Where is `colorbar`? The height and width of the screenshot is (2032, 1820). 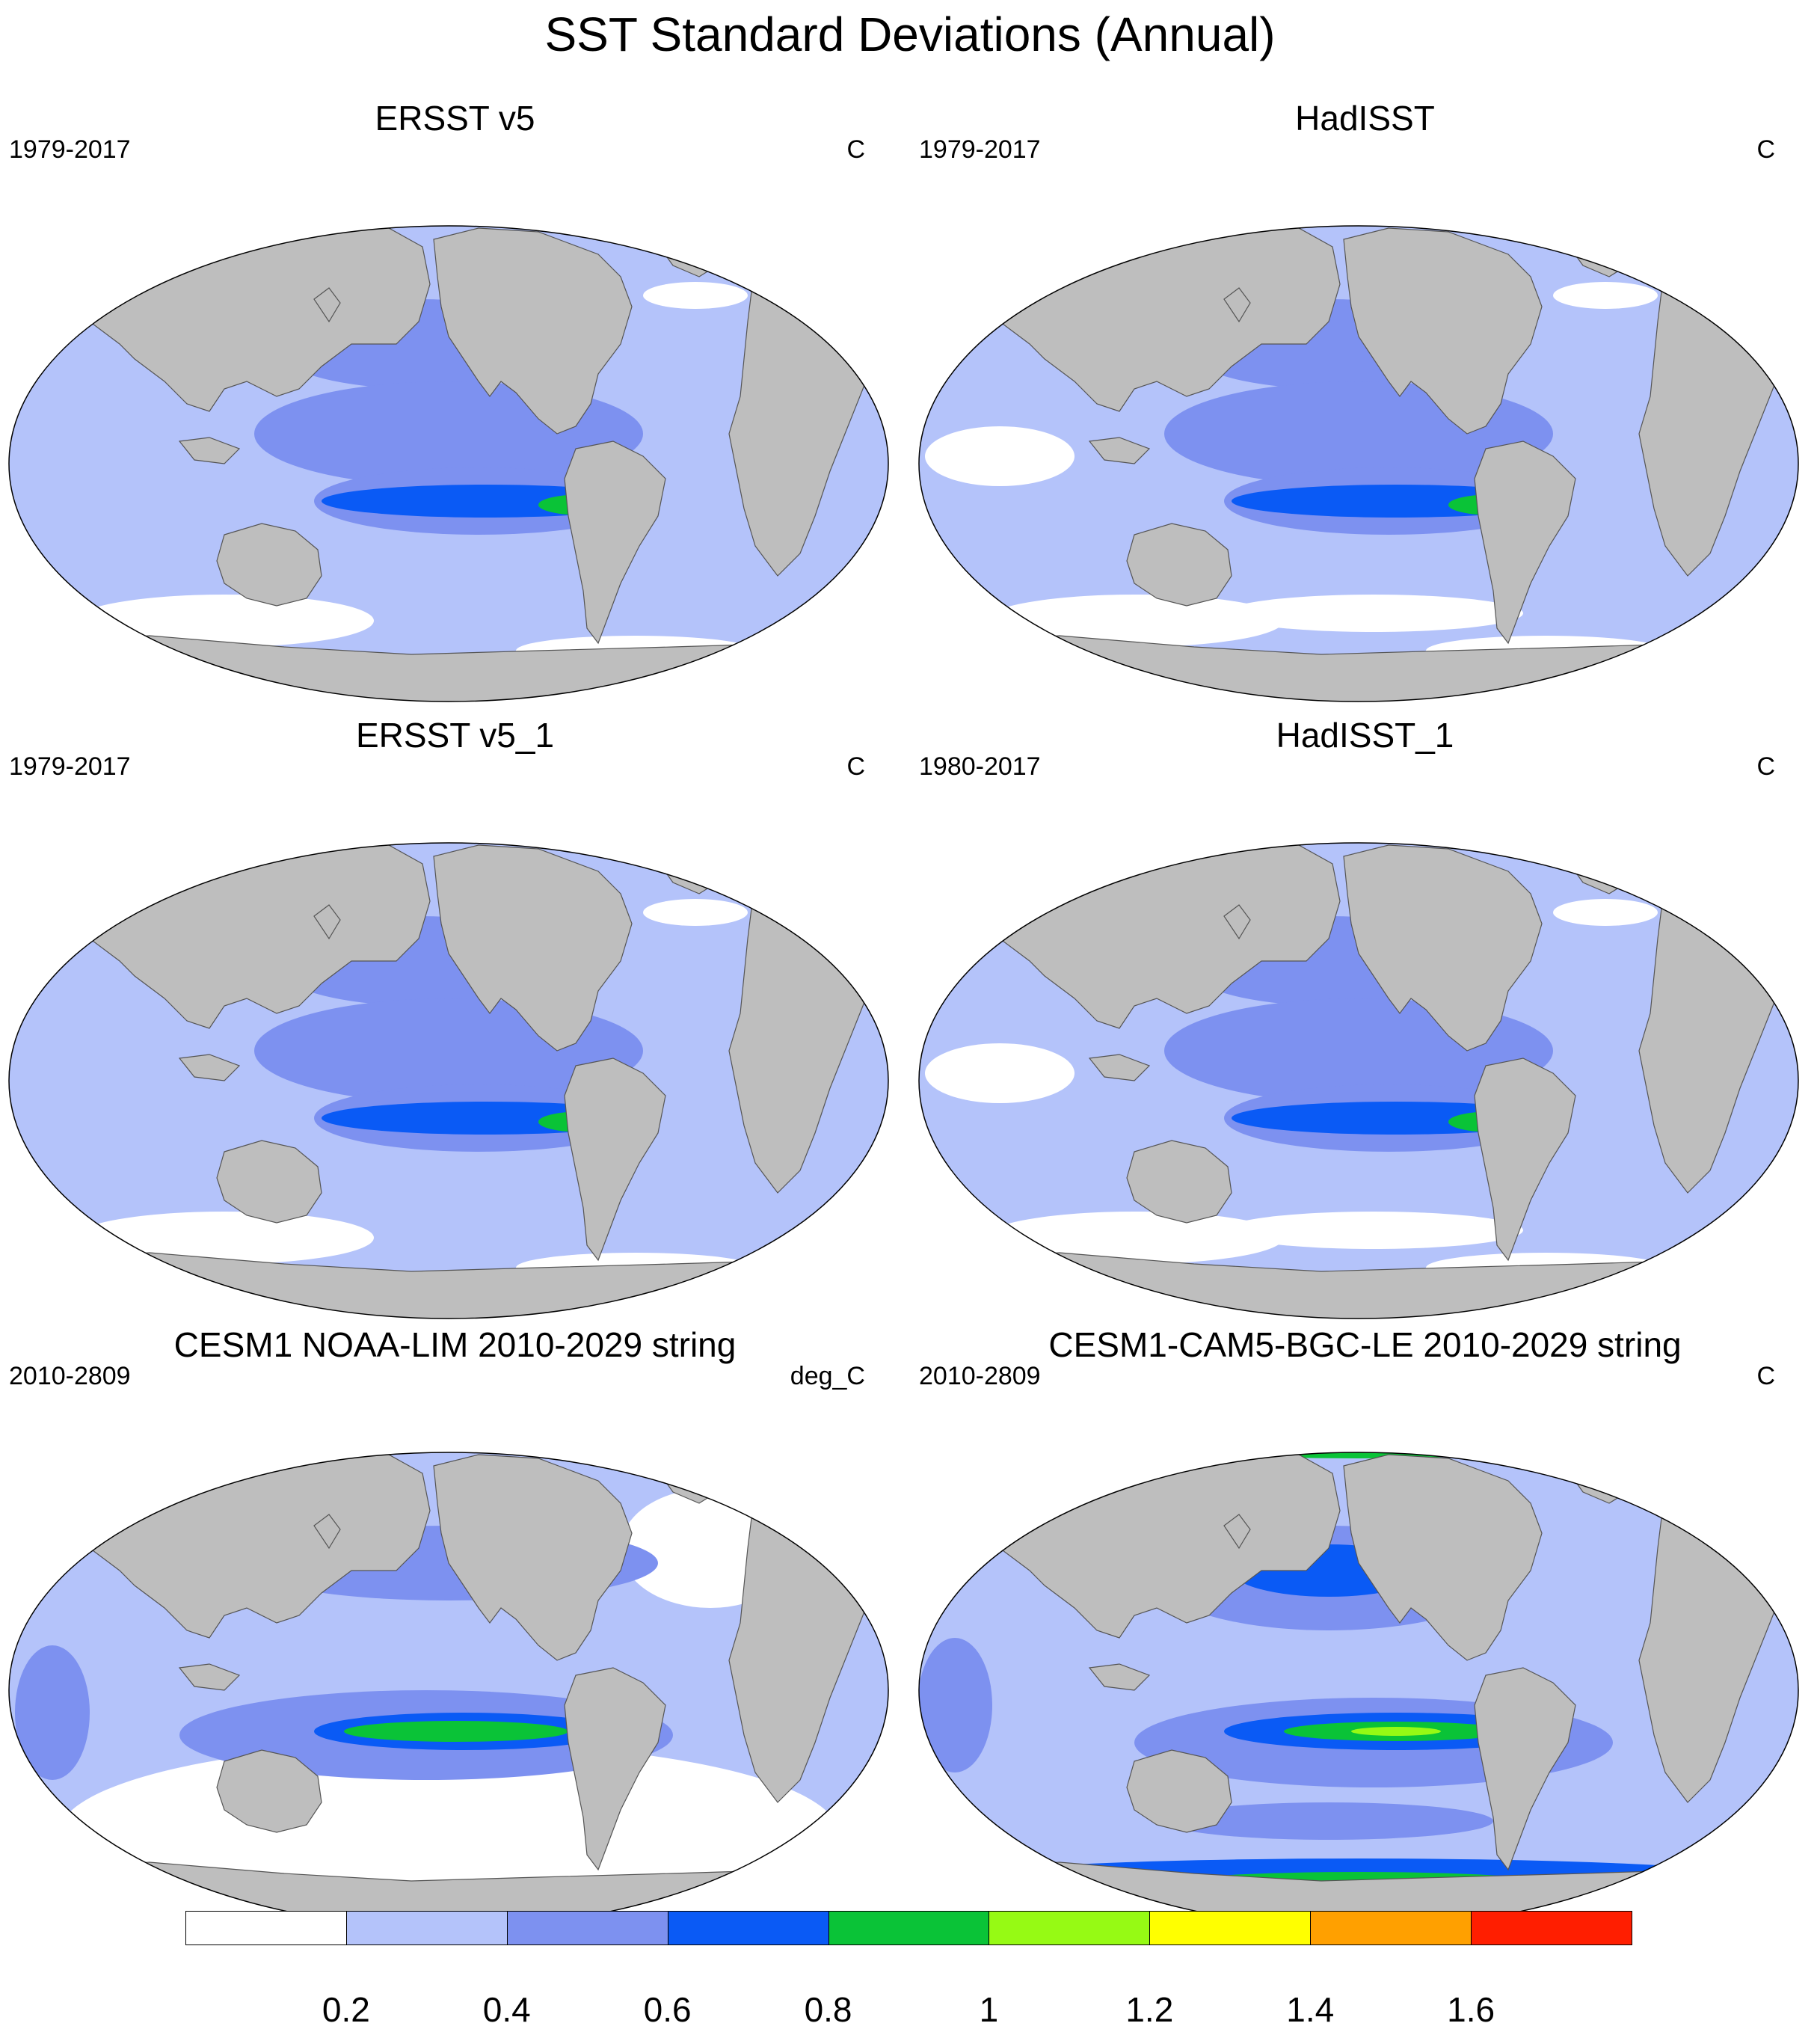 colorbar is located at coordinates (908, 1928).